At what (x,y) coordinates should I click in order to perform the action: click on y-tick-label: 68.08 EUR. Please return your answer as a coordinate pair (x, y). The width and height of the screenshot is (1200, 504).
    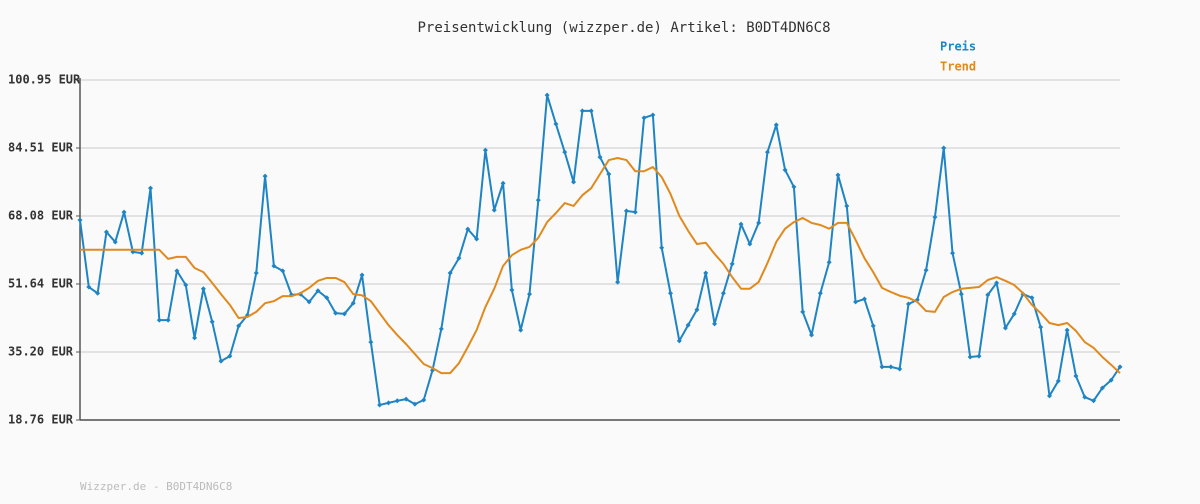
    Looking at the image, I should click on (41, 215).